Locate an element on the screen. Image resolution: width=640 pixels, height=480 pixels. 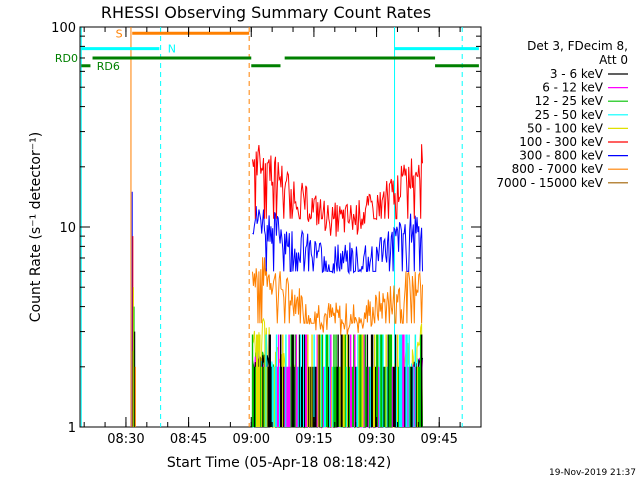
flag-s-label: S is located at coordinates (119, 33).